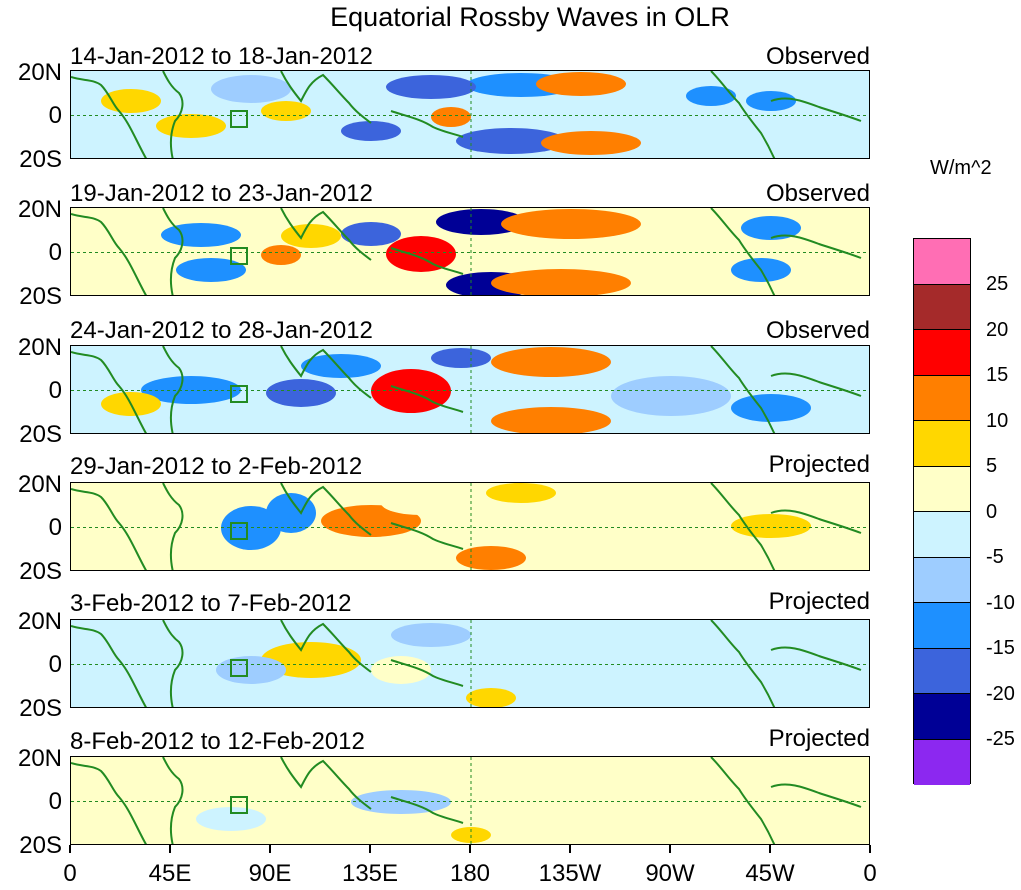 This screenshot has width=1021, height=890. What do you see at coordinates (670, 873) in the screenshot?
I see `lon-label-90w: 90W` at bounding box center [670, 873].